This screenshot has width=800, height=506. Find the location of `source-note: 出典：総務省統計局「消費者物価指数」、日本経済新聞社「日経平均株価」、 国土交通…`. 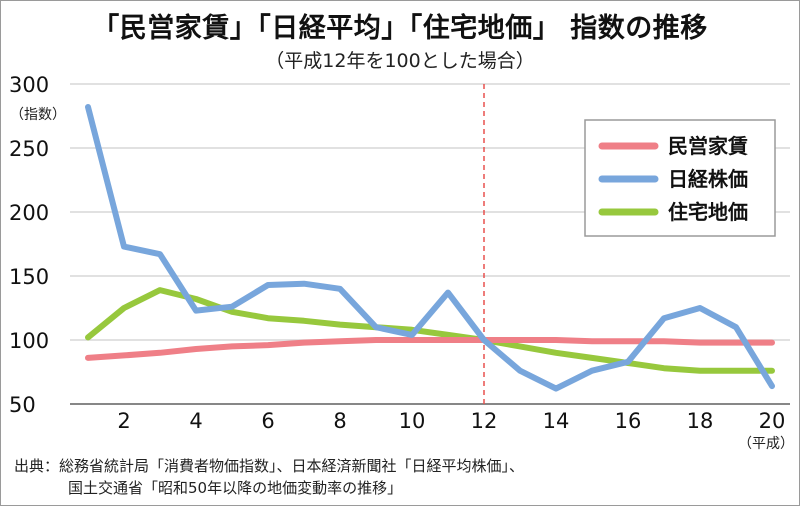

source-note: 出典：総務省統計局「消費者物価指数」、日本経済新聞社「日経平均株価」、 国土交通… is located at coordinates (269, 477).